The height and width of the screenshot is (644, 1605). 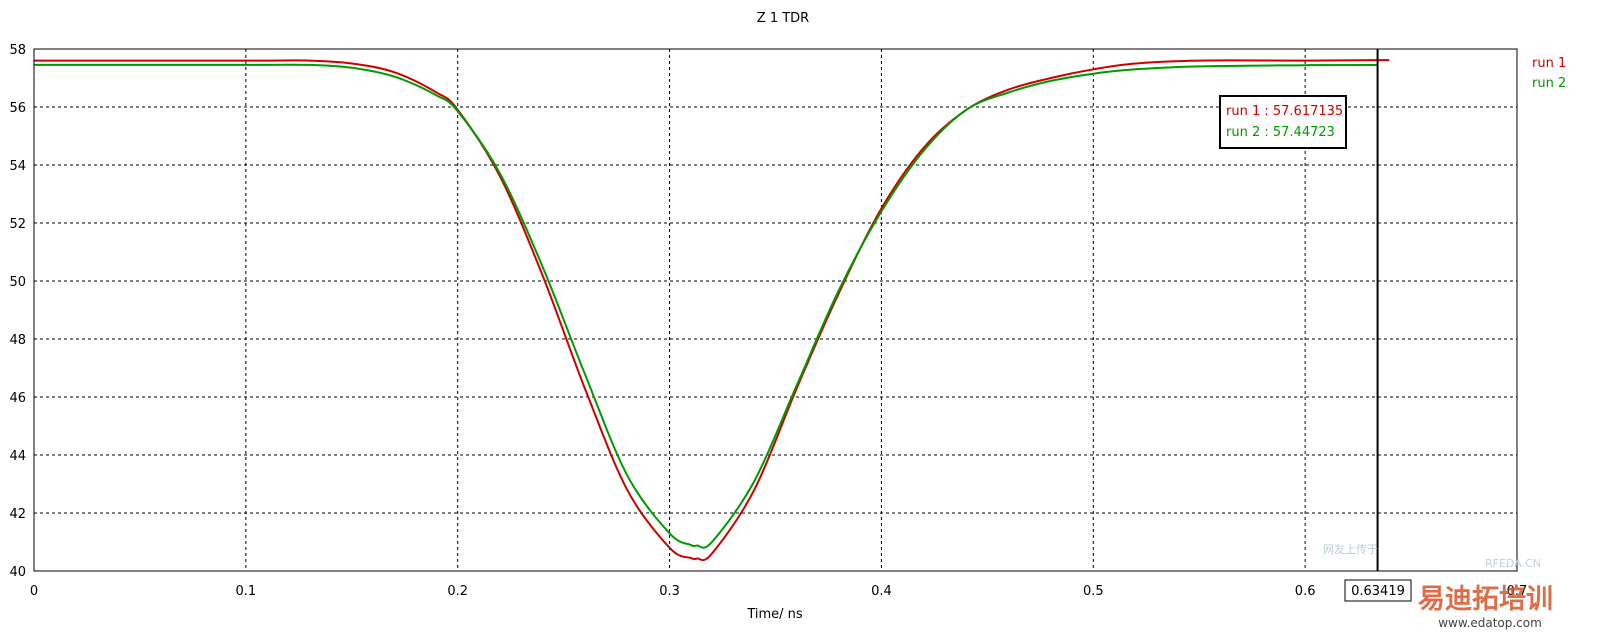 I want to click on cursor-x-label-box: 0.63419, so click(x=1378, y=590).